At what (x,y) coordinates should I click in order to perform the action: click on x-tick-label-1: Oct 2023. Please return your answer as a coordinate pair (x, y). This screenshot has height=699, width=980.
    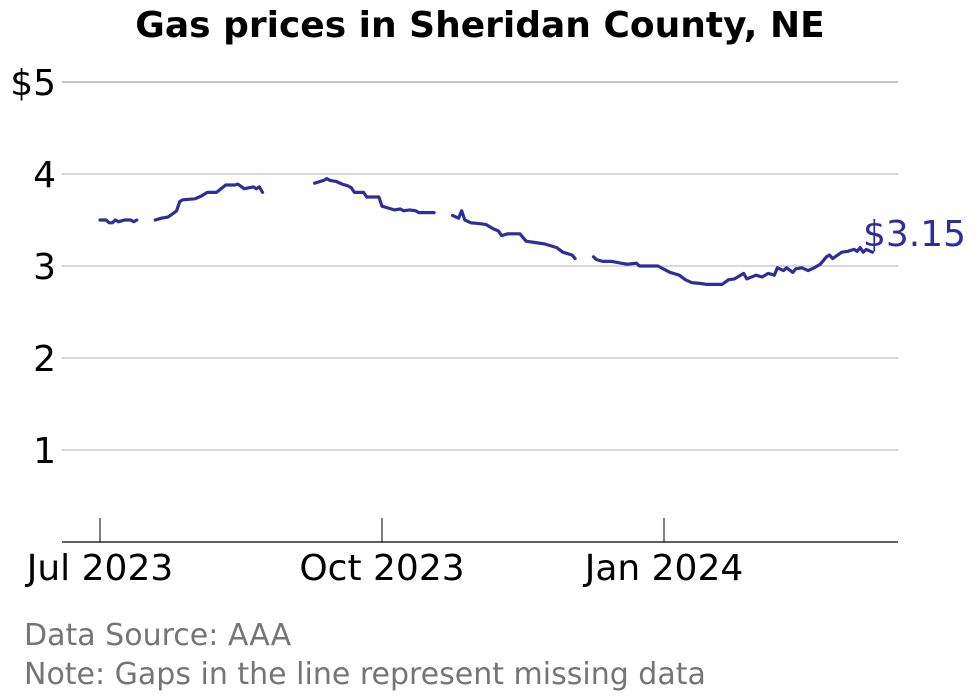
    Looking at the image, I should click on (381, 568).